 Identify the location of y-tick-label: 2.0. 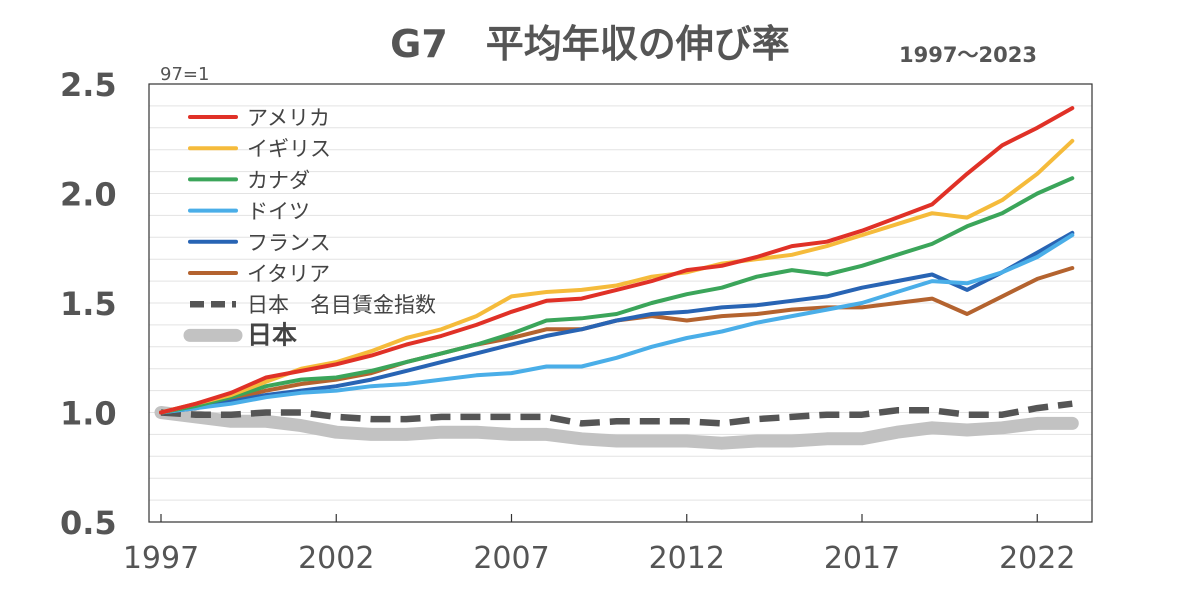
(88, 195).